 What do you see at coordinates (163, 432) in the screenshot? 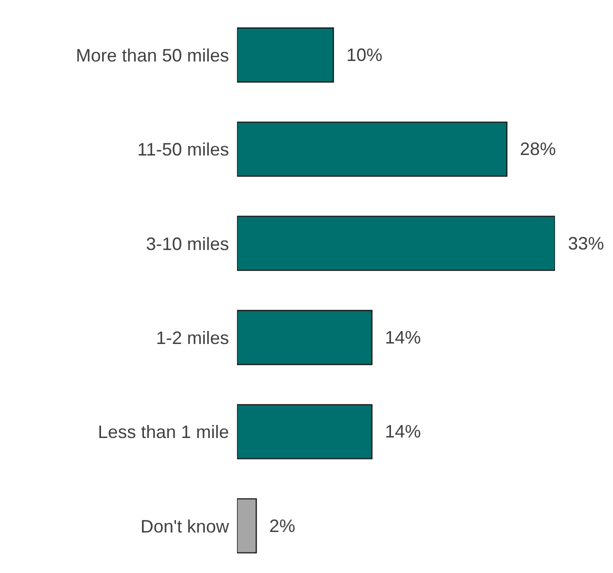
I see `y-tick-label: Less than 1 mile` at bounding box center [163, 432].